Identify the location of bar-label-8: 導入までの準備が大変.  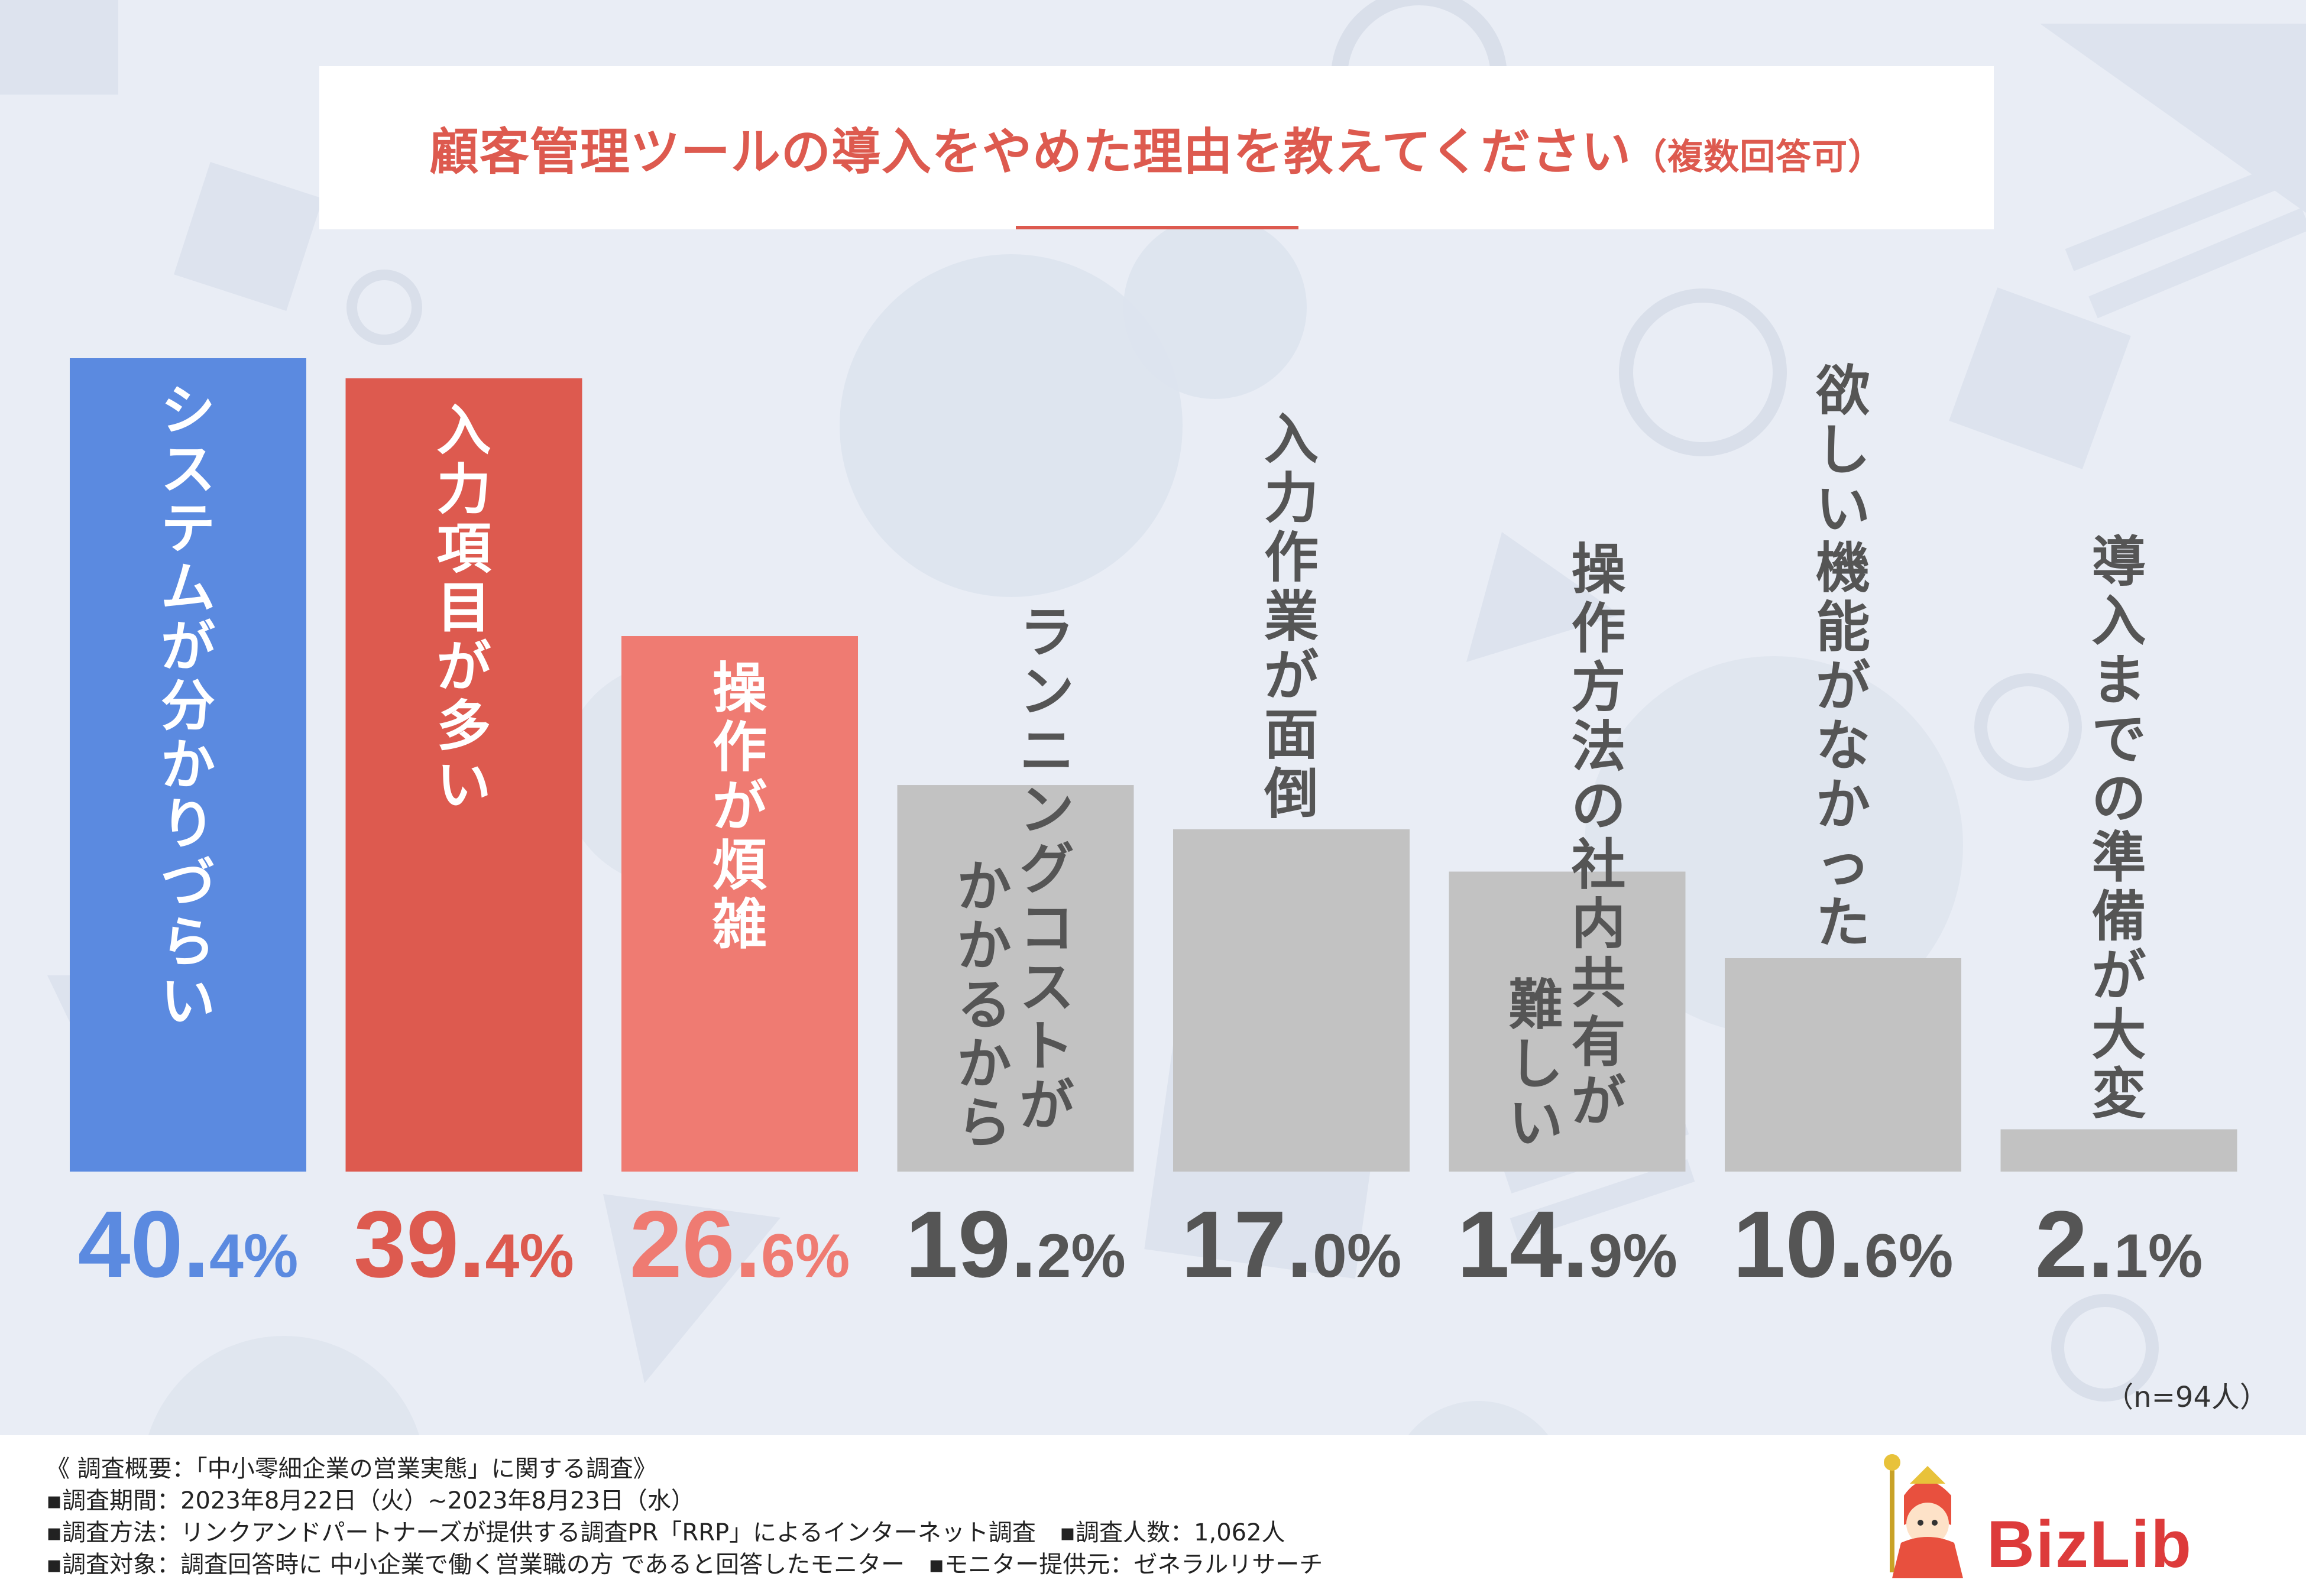
(2118, 827).